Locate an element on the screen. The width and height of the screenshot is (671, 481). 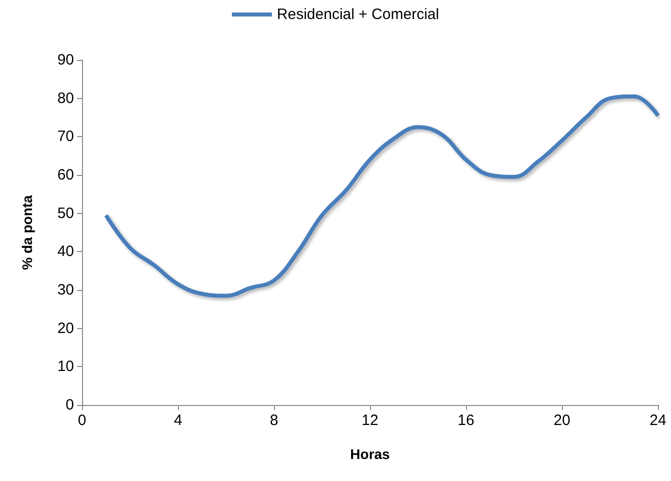
y-tick-label: 50 is located at coordinates (65, 213).